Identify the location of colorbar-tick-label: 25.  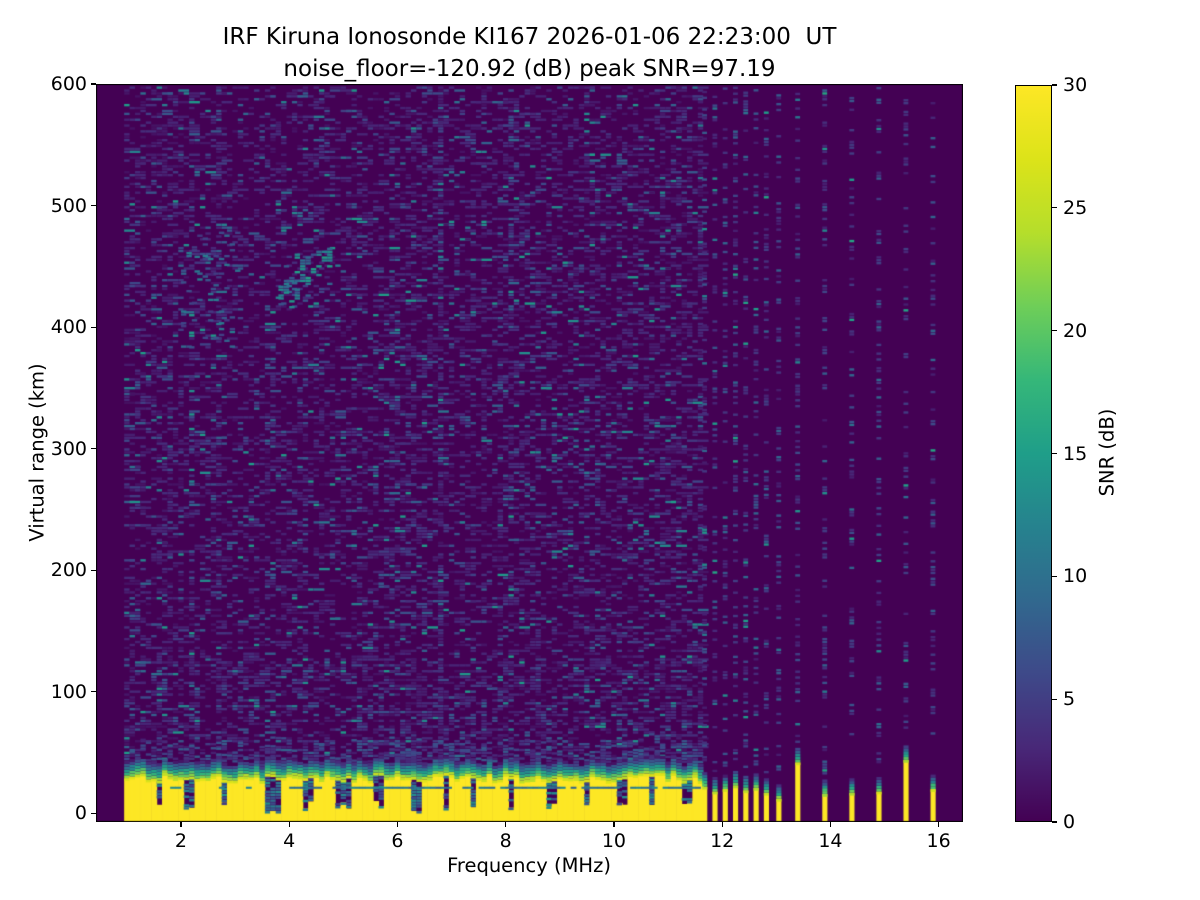
(1075, 207).